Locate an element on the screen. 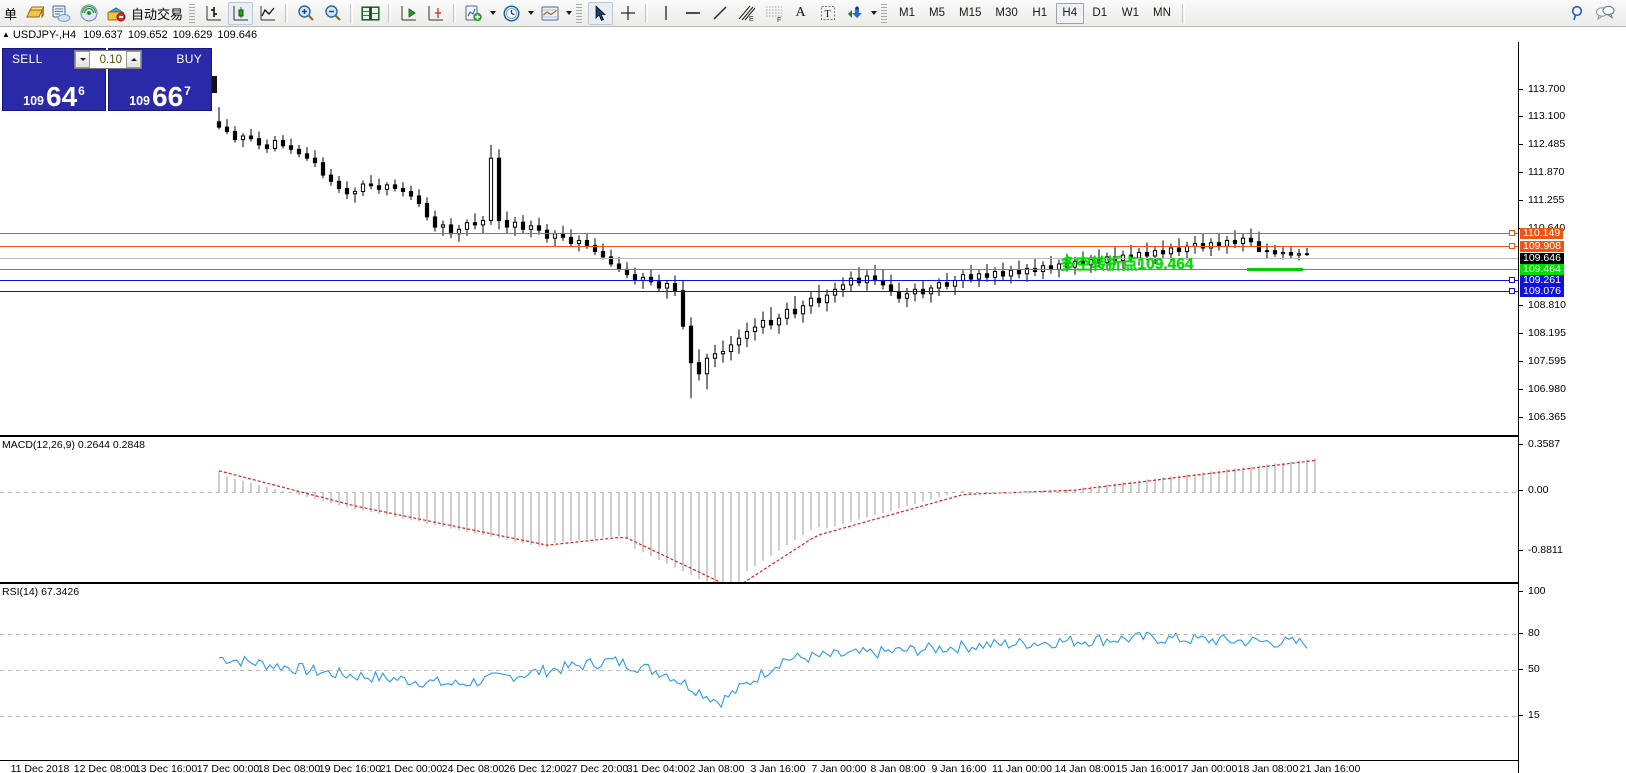 This screenshot has height=773, width=1626. macd-ytick-zero: 0.00 is located at coordinates (1533, 490).